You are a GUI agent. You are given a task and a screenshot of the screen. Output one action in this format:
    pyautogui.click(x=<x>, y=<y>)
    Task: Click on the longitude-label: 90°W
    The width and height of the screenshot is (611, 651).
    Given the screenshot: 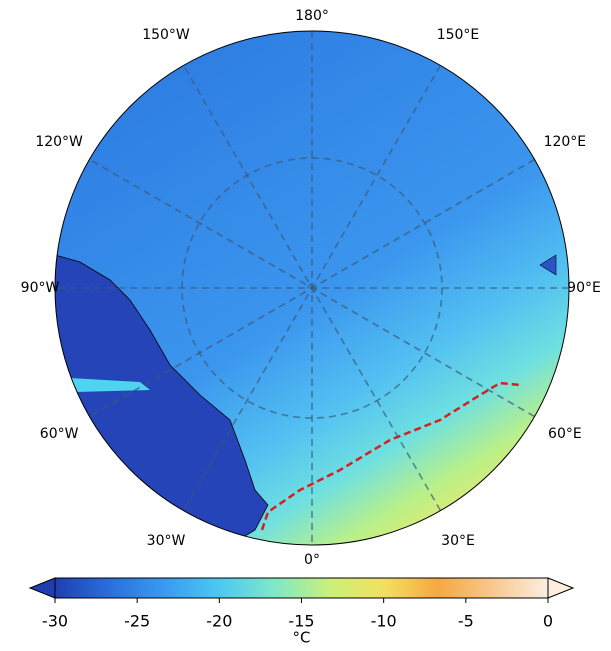 What is the action you would take?
    pyautogui.click(x=40, y=288)
    